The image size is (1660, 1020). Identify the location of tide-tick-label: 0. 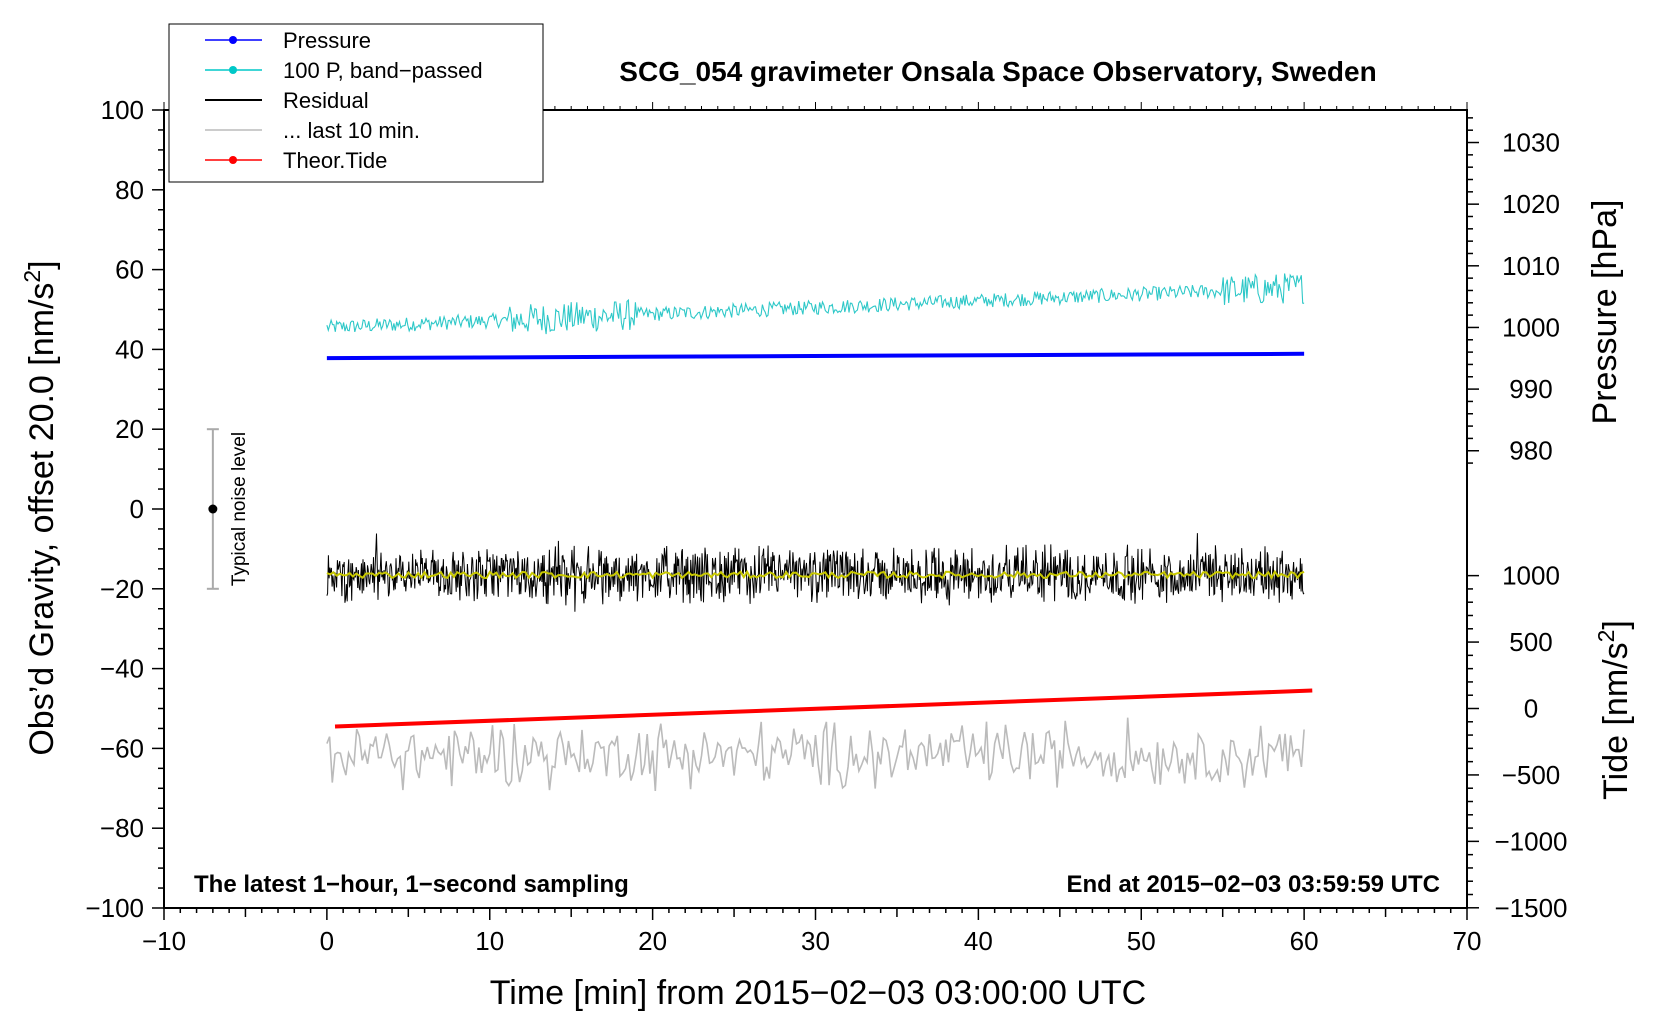
(1531, 709).